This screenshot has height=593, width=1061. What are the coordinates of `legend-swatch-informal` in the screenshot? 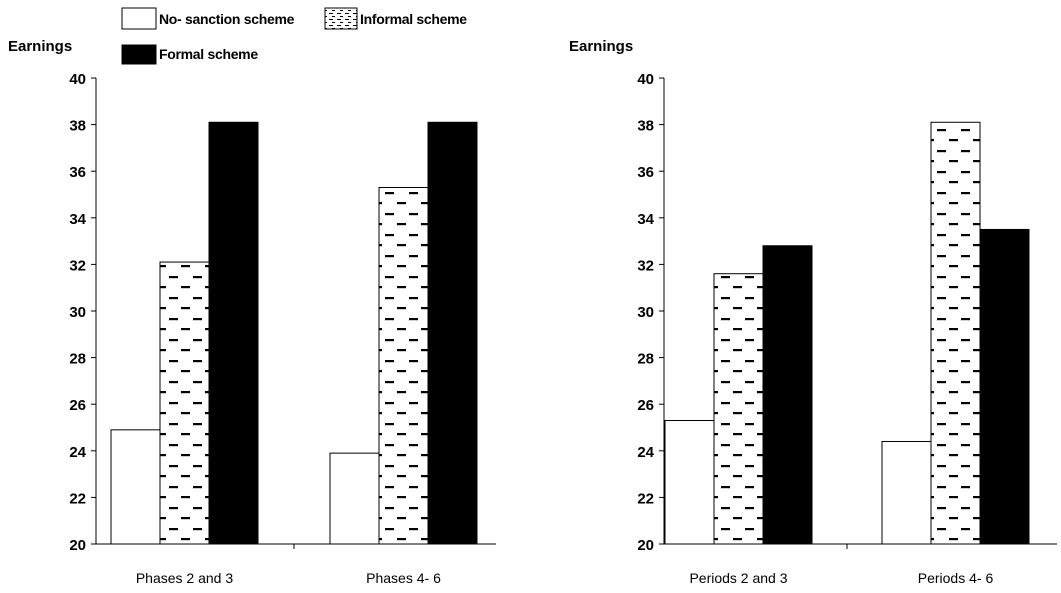 It's located at (341, 18).